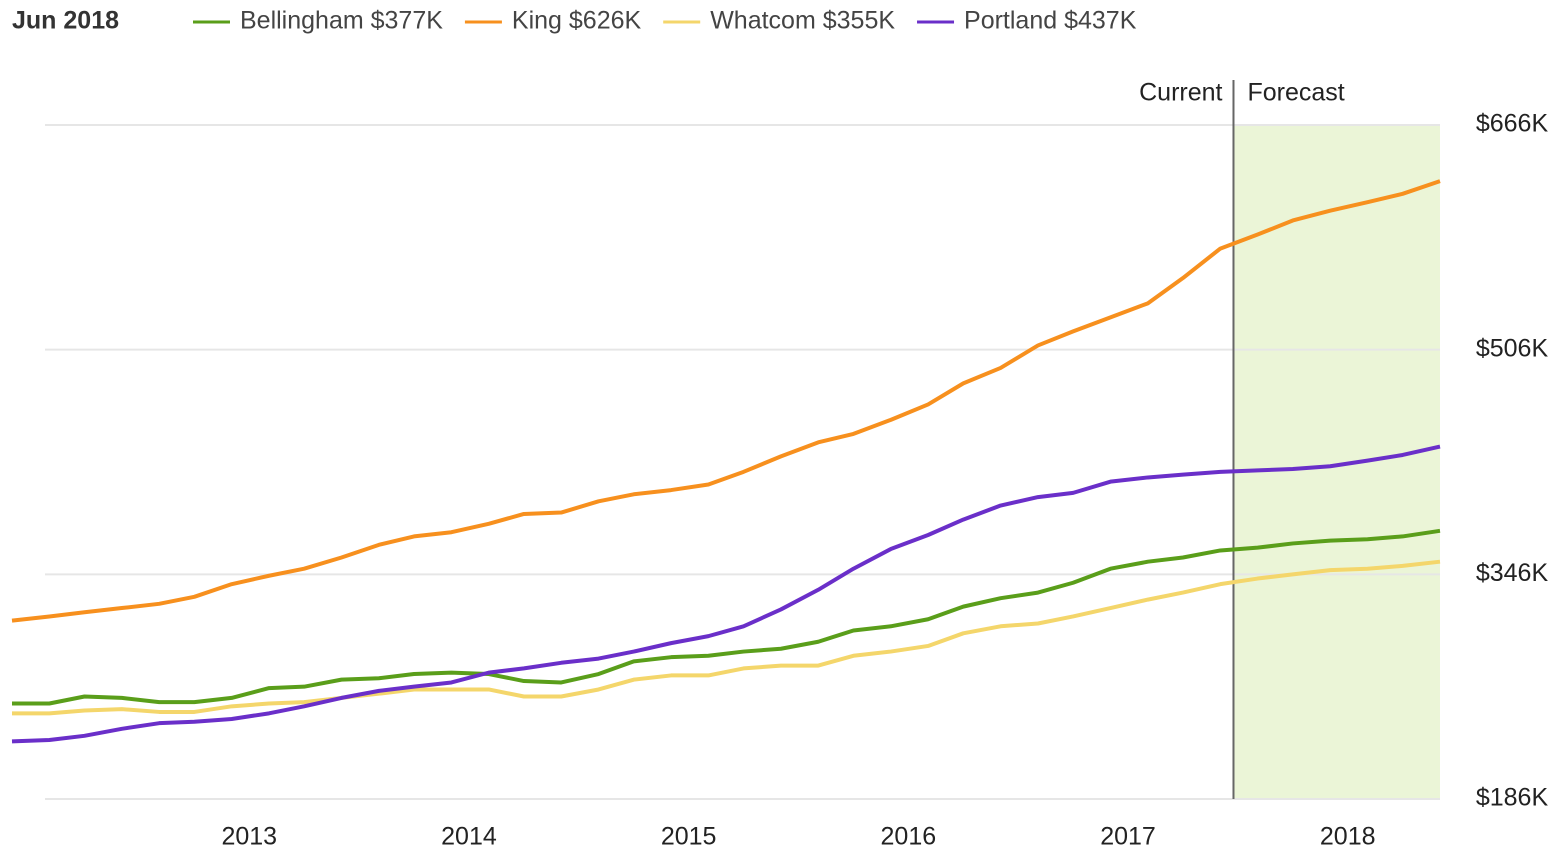 The height and width of the screenshot is (855, 1567). Describe the element at coordinates (1512, 798) in the screenshot. I see `y-tick-label: $186K` at that location.